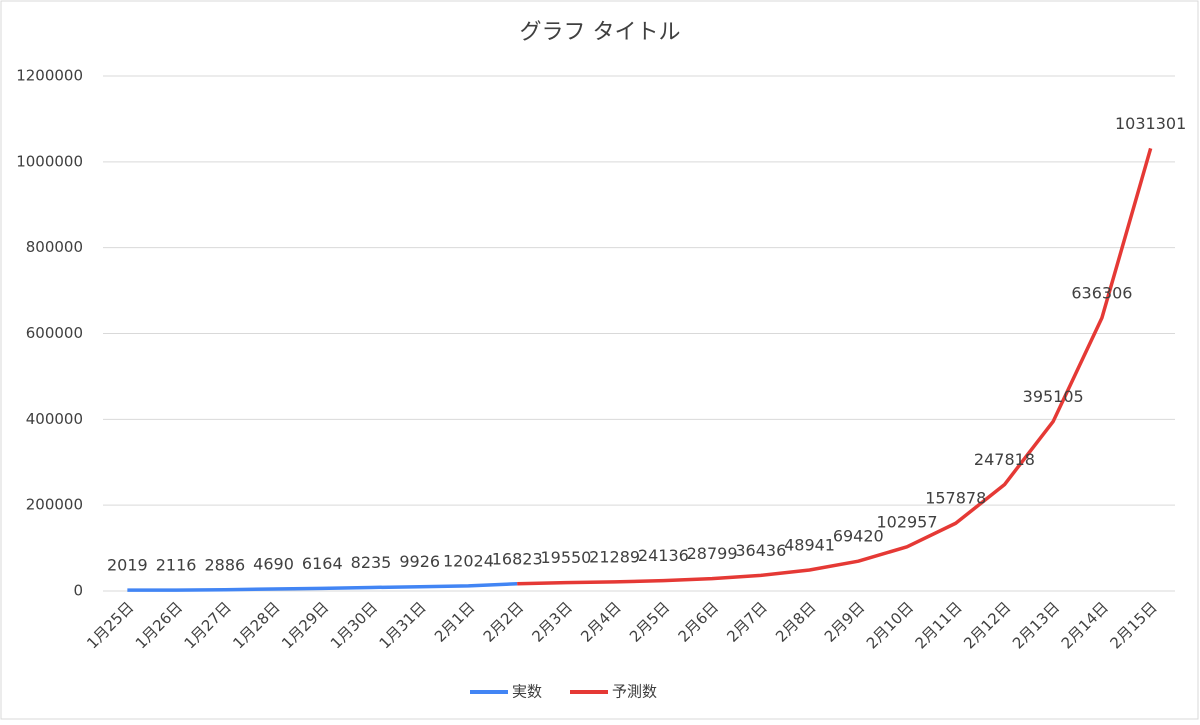  I want to click on data-label: 9926, so click(419, 561).